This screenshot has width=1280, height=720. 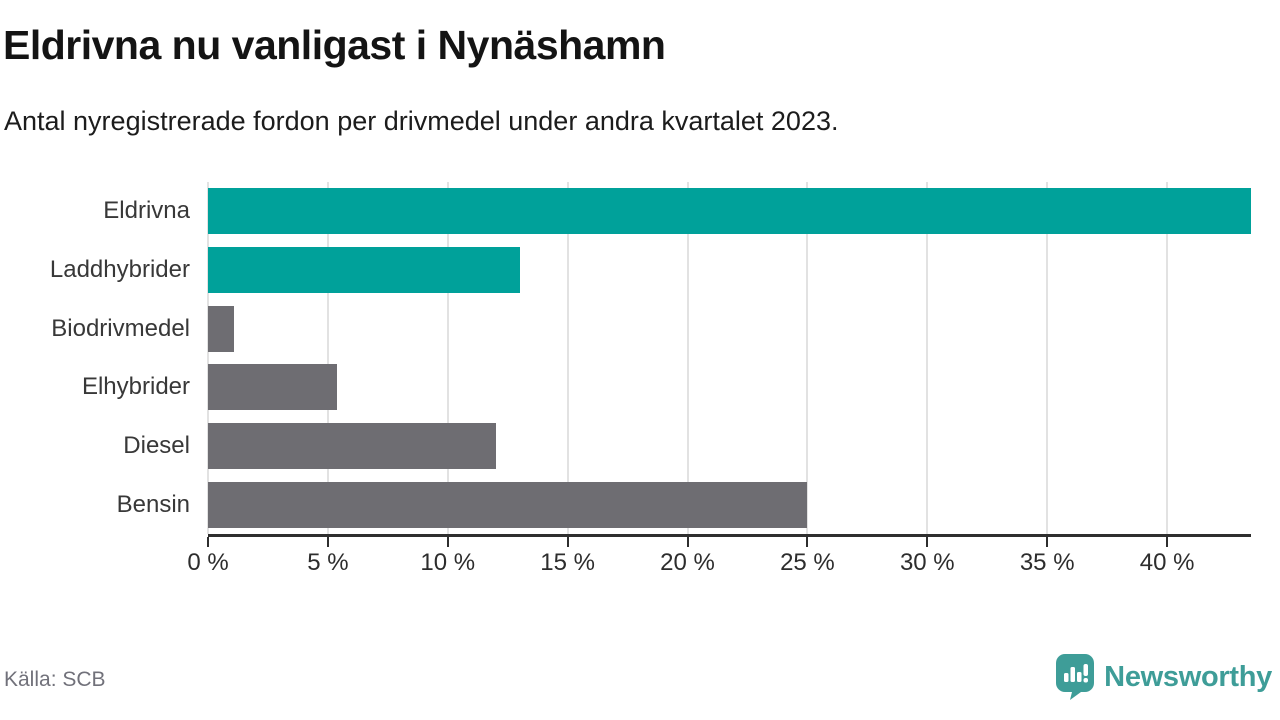 I want to click on newsworthy-logo: Newsworthy, so click(x=1164, y=677).